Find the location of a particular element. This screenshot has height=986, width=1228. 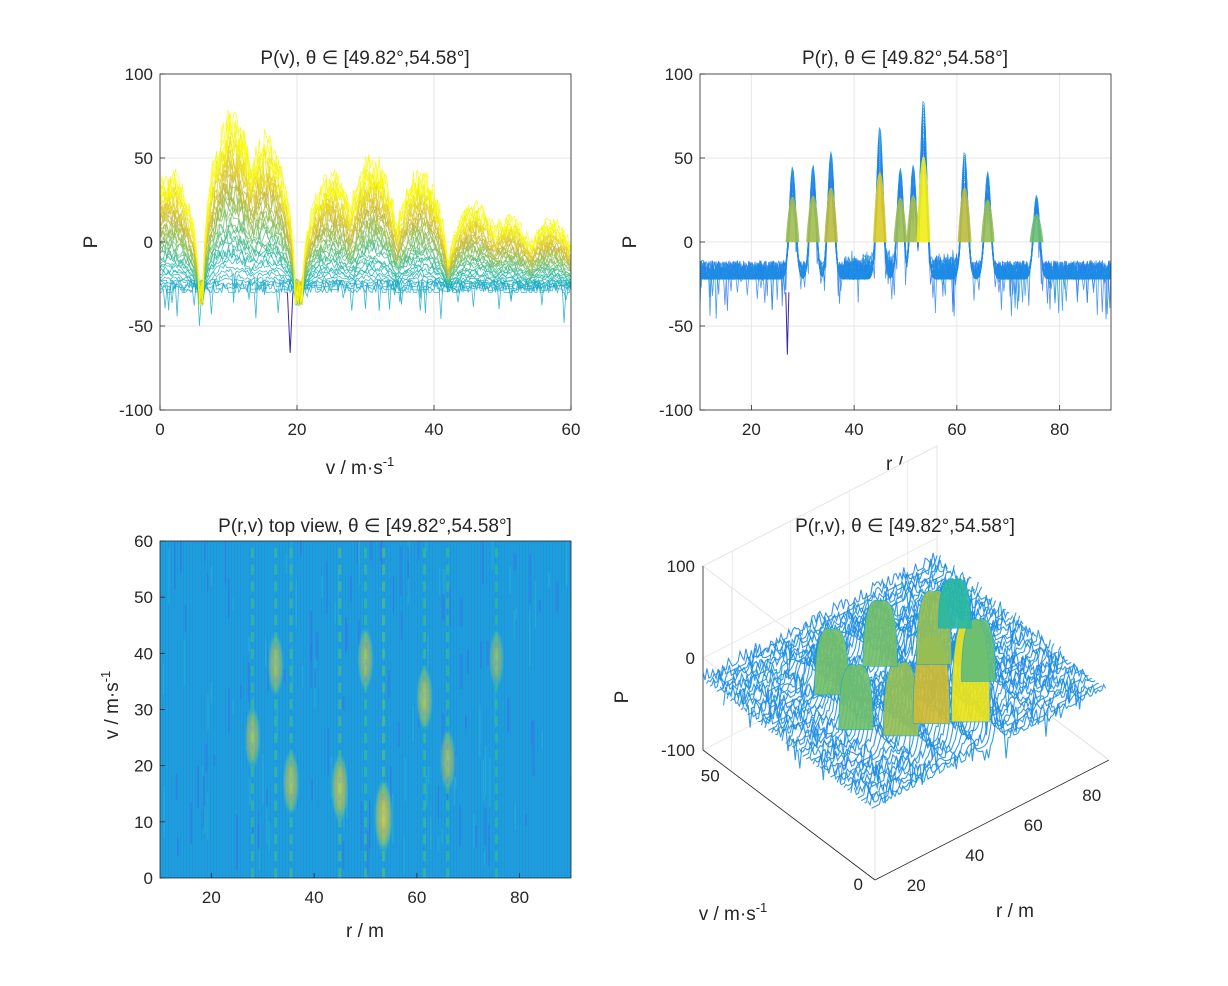

surface-row is located at coordinates (820, 616).